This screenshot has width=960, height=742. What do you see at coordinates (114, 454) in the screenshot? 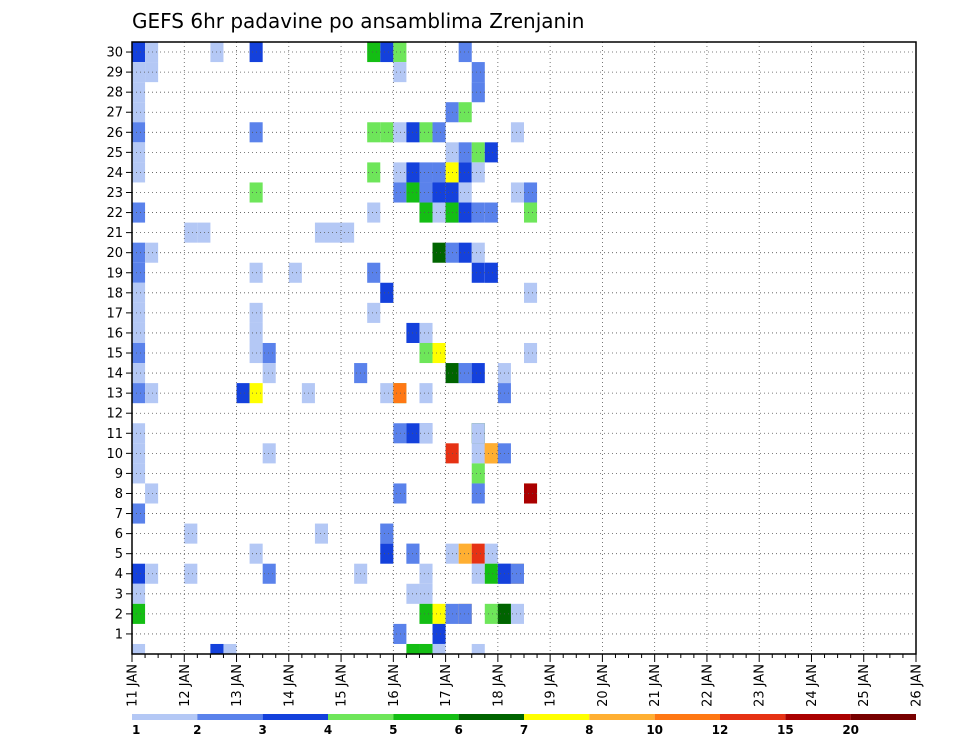
I see `y-tick-label: 10` at bounding box center [114, 454].